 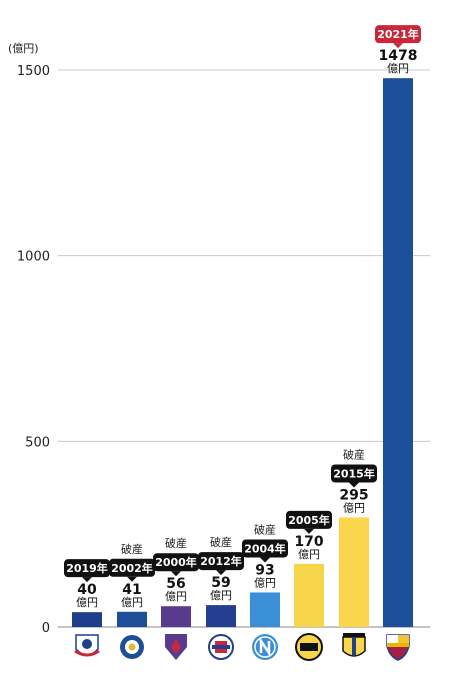 I want to click on fiorentina-crest-icon, so click(x=176, y=647).